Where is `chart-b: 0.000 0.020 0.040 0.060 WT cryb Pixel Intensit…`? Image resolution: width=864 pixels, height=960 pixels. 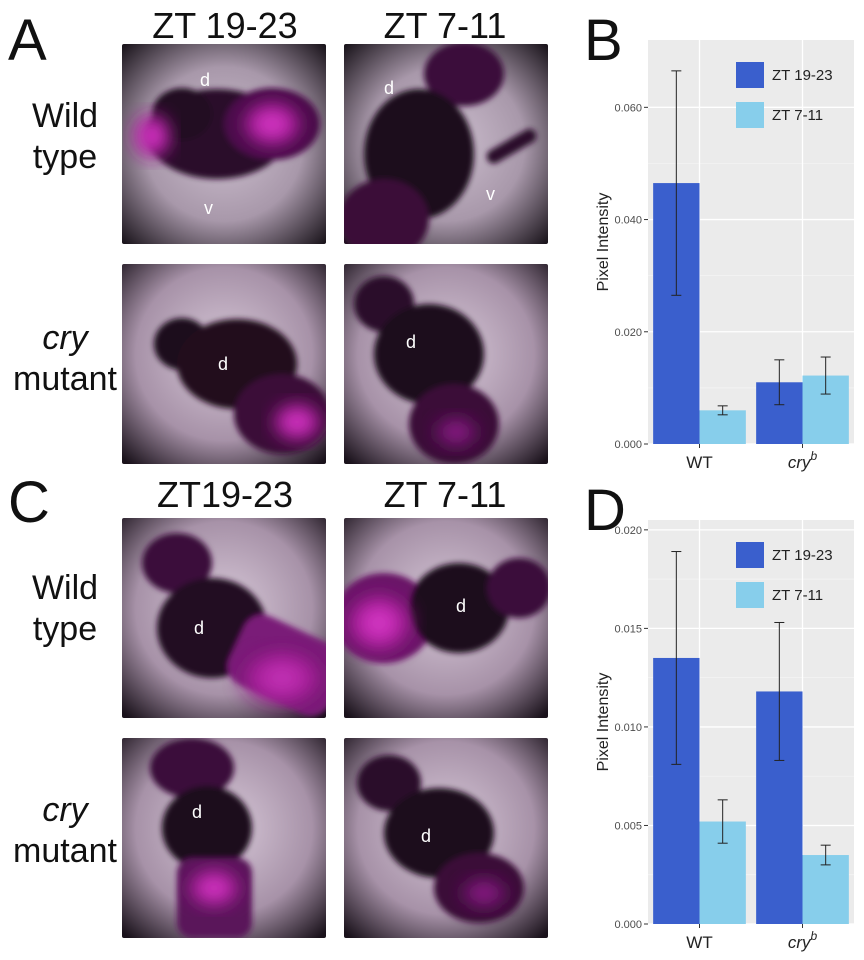
chart-b: 0.000 0.020 0.040 0.060 WT cryb Pixel Intensit… is located at coordinates (719, 260).